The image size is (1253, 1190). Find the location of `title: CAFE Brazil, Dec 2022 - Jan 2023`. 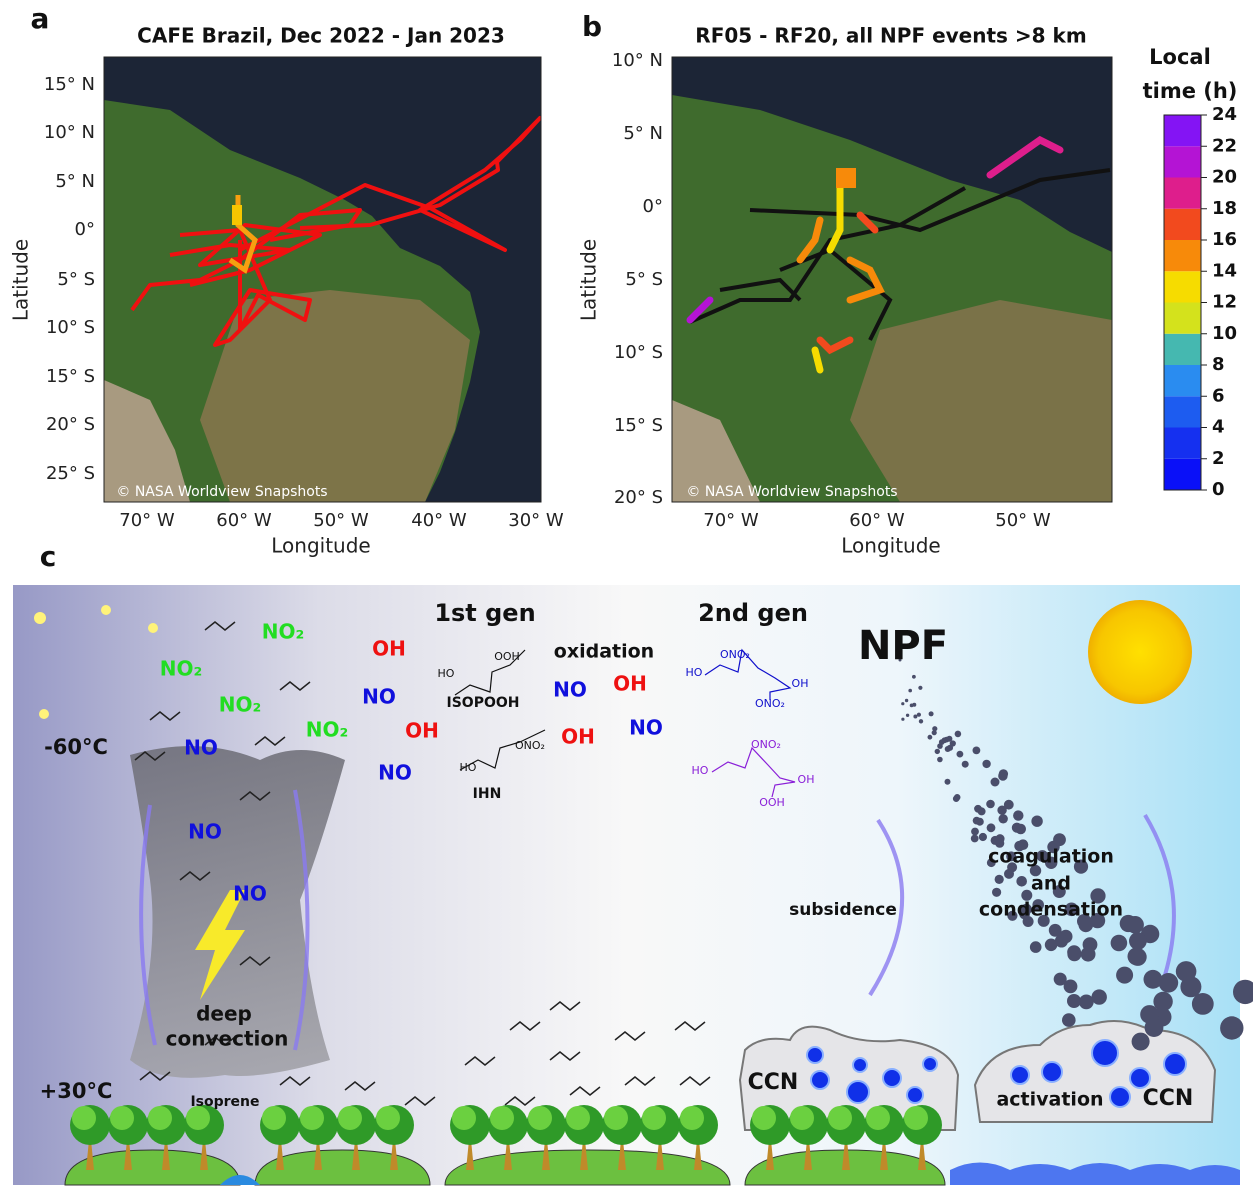

title: CAFE Brazil, Dec 2022 - Jan 2023 is located at coordinates (321, 36).